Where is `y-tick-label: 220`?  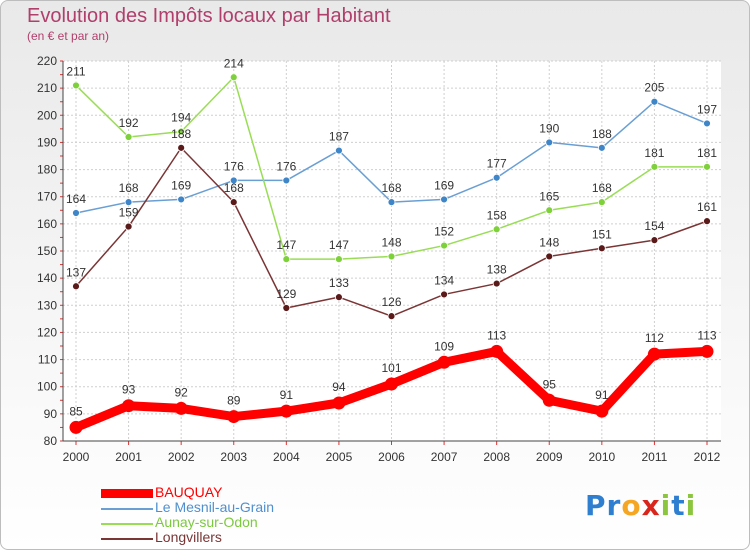 y-tick-label: 220 is located at coordinates (47, 61).